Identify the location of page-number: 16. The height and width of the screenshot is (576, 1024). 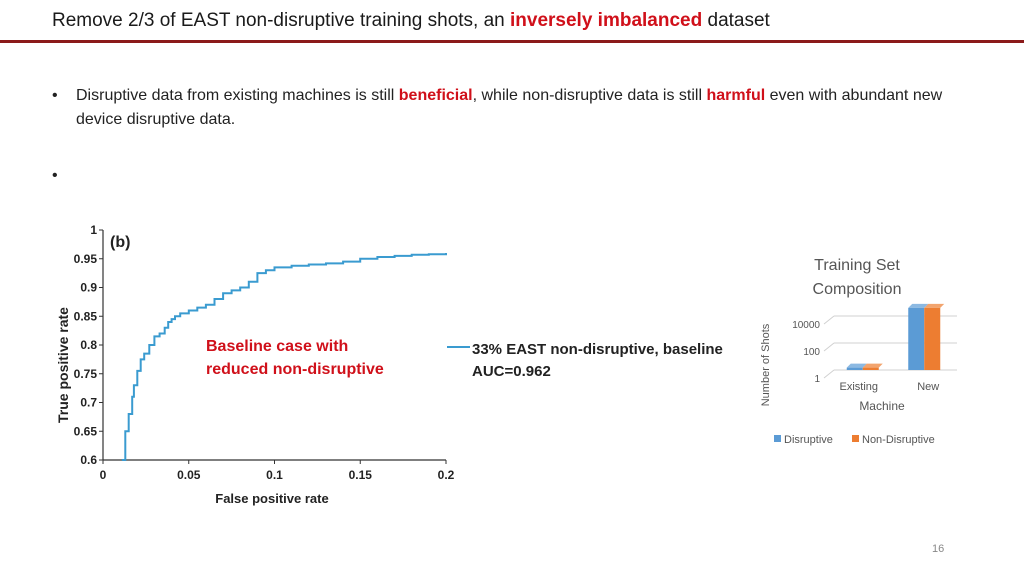
(938, 549).